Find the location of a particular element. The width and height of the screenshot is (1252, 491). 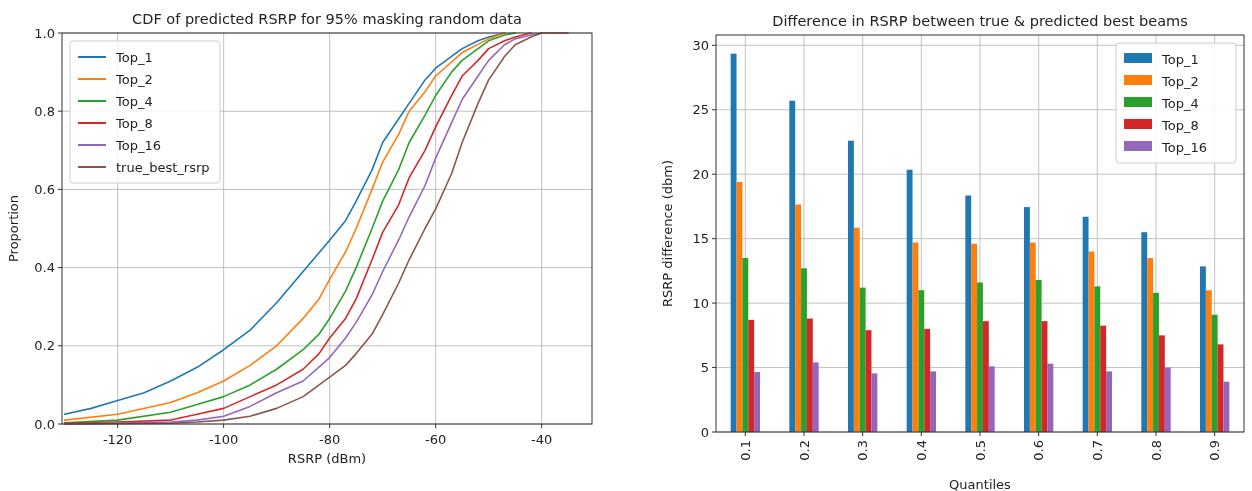

y-tick-label: 15 is located at coordinates (700, 239).